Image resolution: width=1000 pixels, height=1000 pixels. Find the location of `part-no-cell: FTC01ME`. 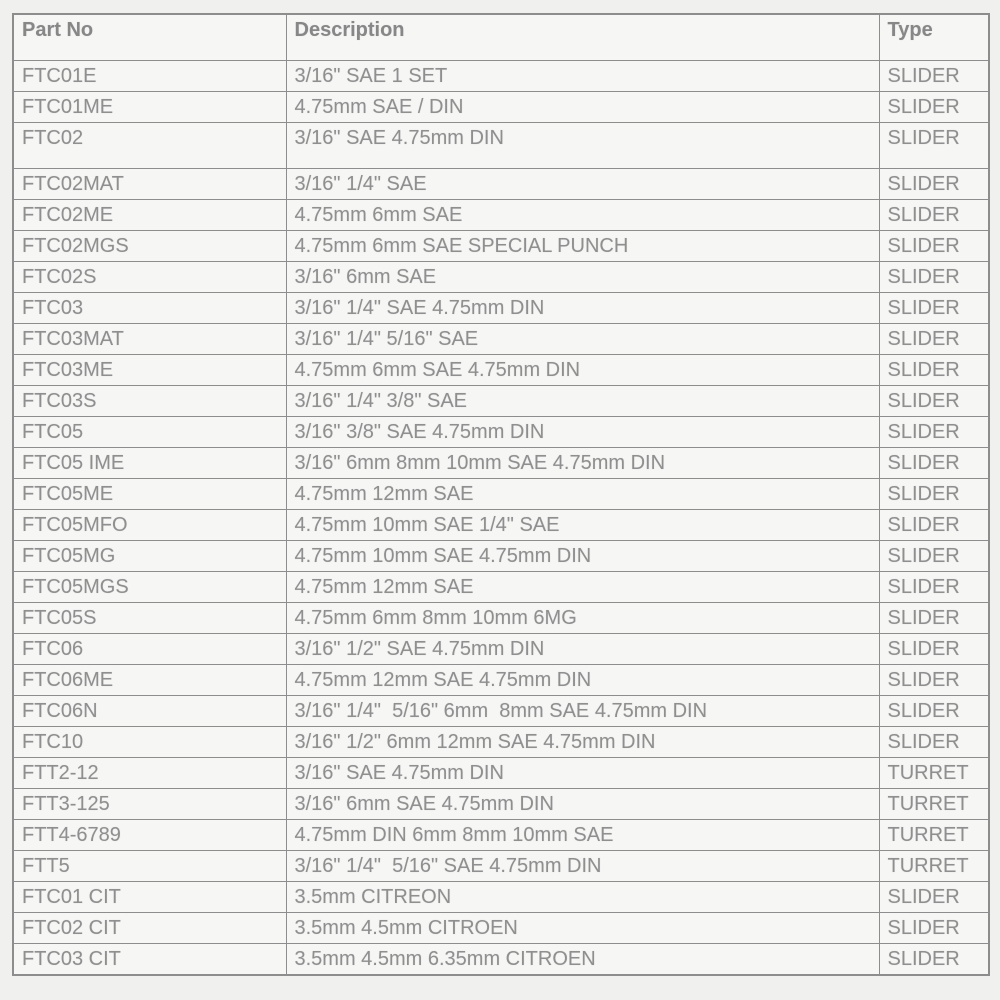

part-no-cell: FTC01ME is located at coordinates (149, 107).